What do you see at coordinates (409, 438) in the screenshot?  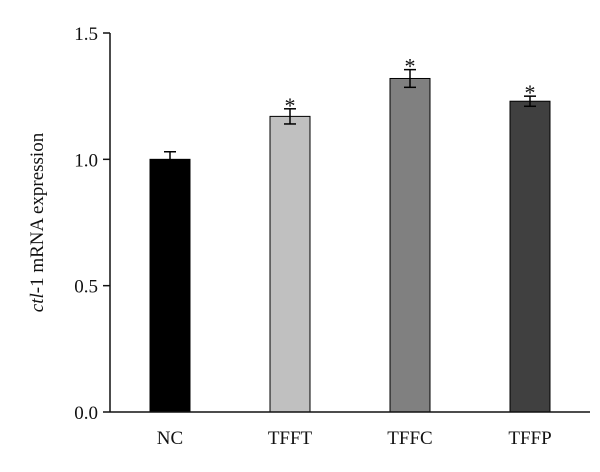 I see `x-tick-label-tffc: TFFC` at bounding box center [409, 438].